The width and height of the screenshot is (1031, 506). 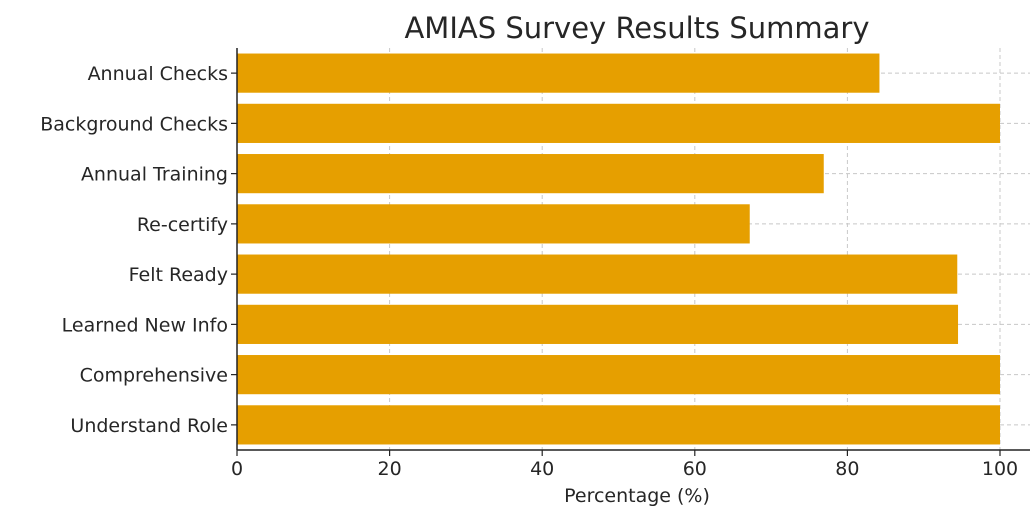 I want to click on x-tick-label: 80, so click(x=847, y=469).